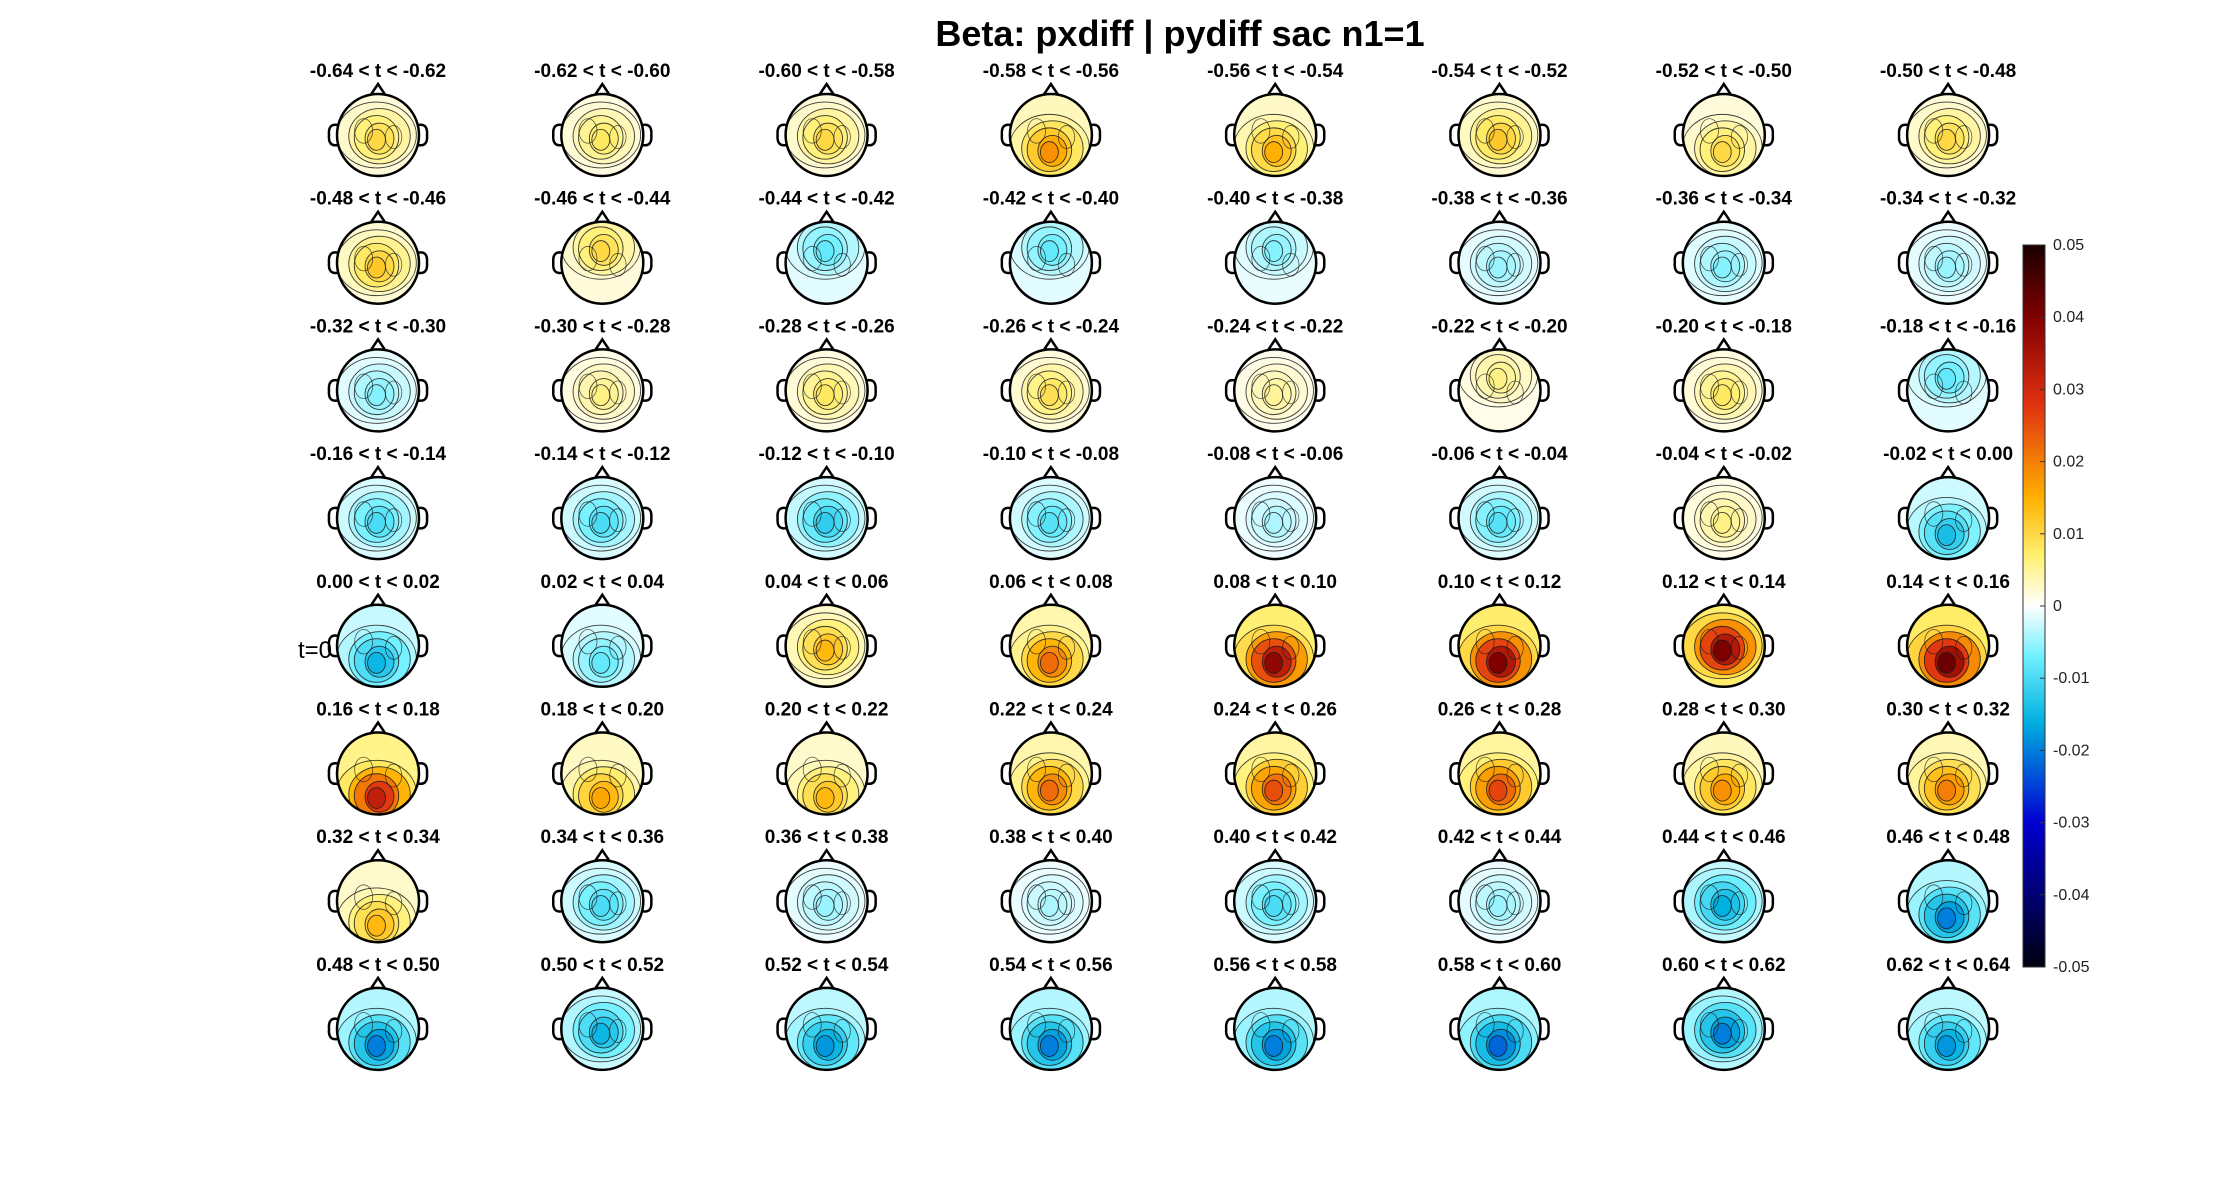  Describe the element at coordinates (1948, 710) in the screenshot. I see `topoplot-title: 0.30 < t < 0.32` at that location.